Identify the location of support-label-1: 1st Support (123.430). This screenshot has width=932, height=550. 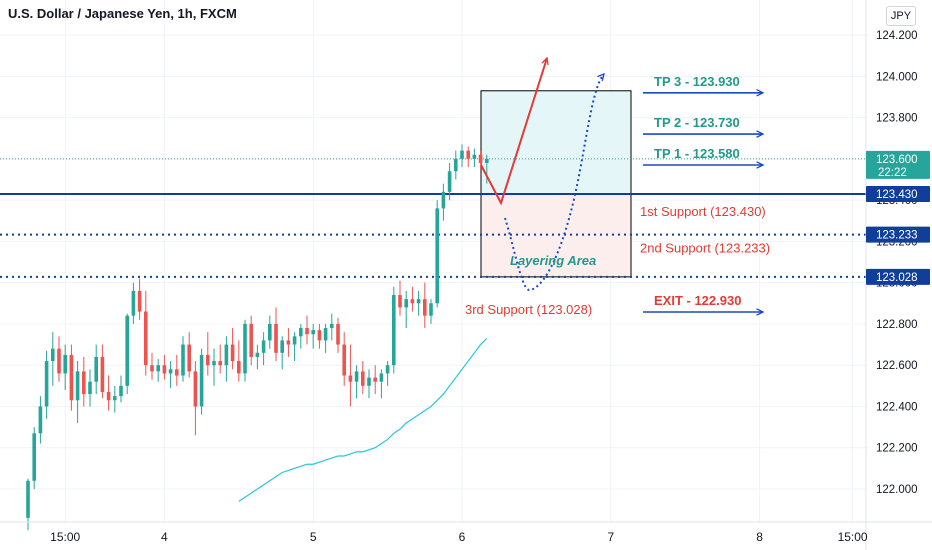
(703, 211).